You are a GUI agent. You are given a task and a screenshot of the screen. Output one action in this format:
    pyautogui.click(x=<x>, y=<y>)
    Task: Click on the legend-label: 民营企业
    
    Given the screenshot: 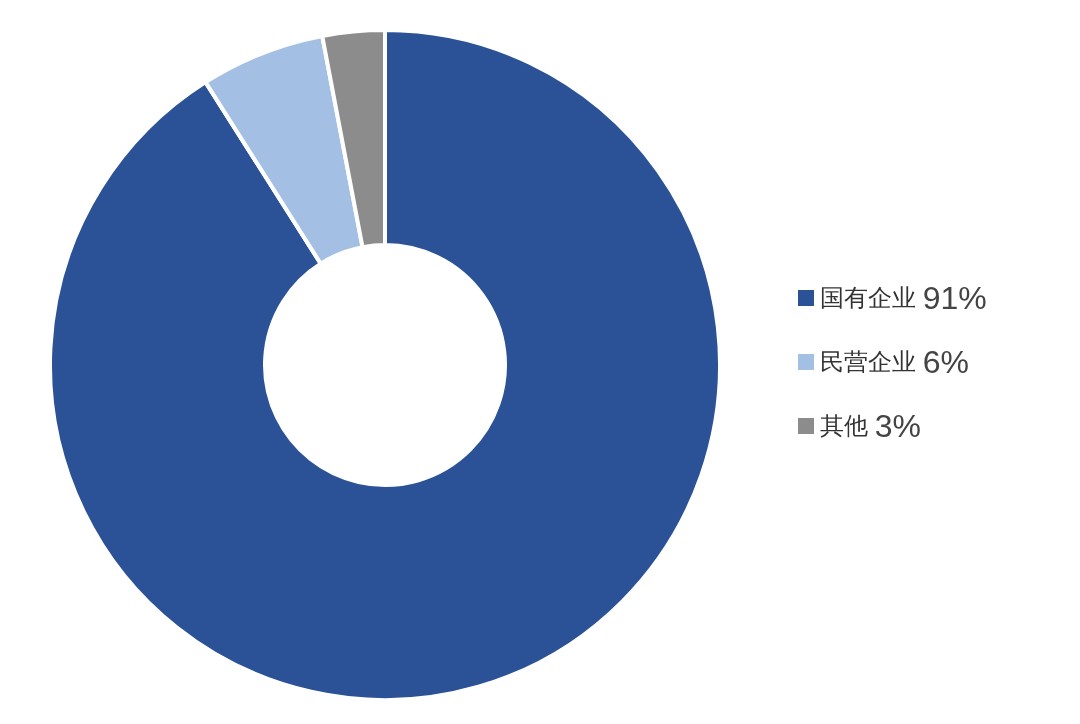 What is the action you would take?
    pyautogui.click(x=868, y=362)
    